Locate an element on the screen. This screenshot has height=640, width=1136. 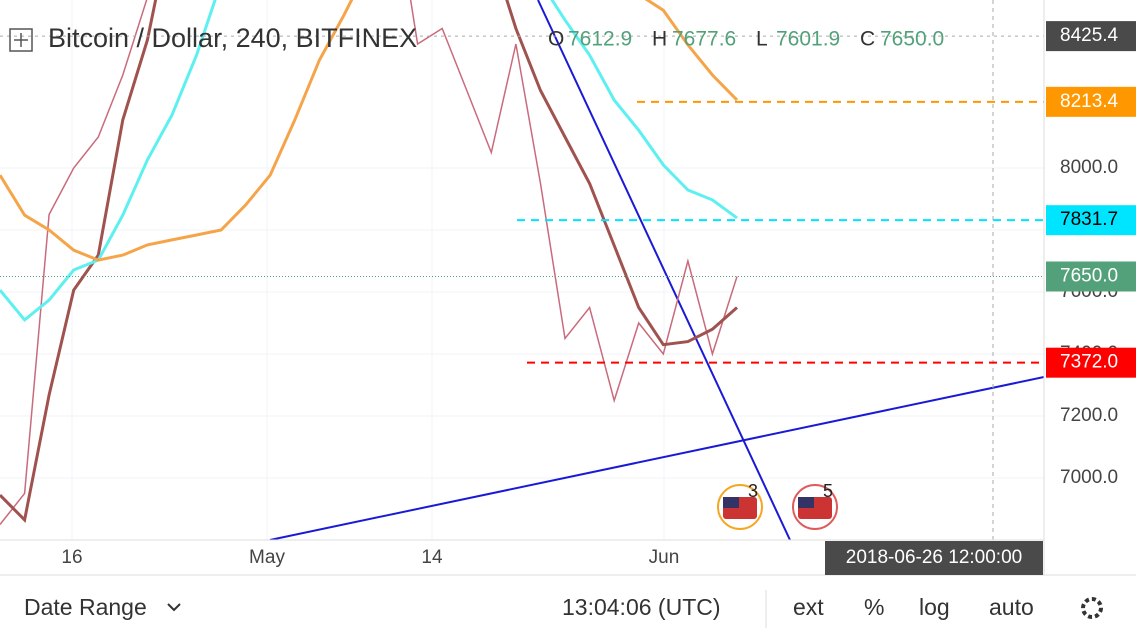
auto-button: auto is located at coordinates (1011, 607).